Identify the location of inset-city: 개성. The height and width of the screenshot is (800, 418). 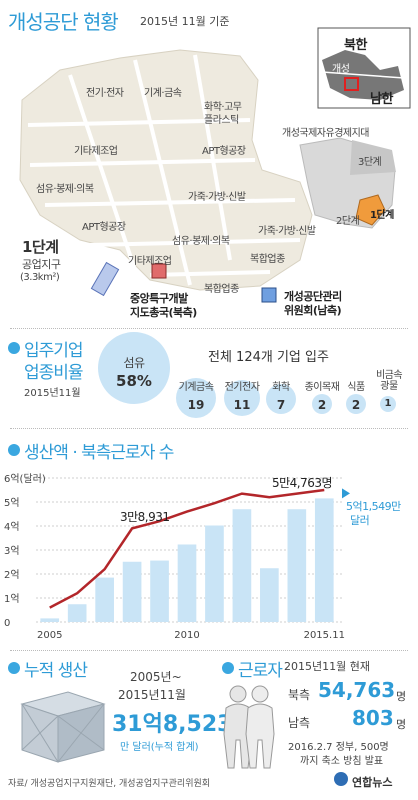
(341, 69).